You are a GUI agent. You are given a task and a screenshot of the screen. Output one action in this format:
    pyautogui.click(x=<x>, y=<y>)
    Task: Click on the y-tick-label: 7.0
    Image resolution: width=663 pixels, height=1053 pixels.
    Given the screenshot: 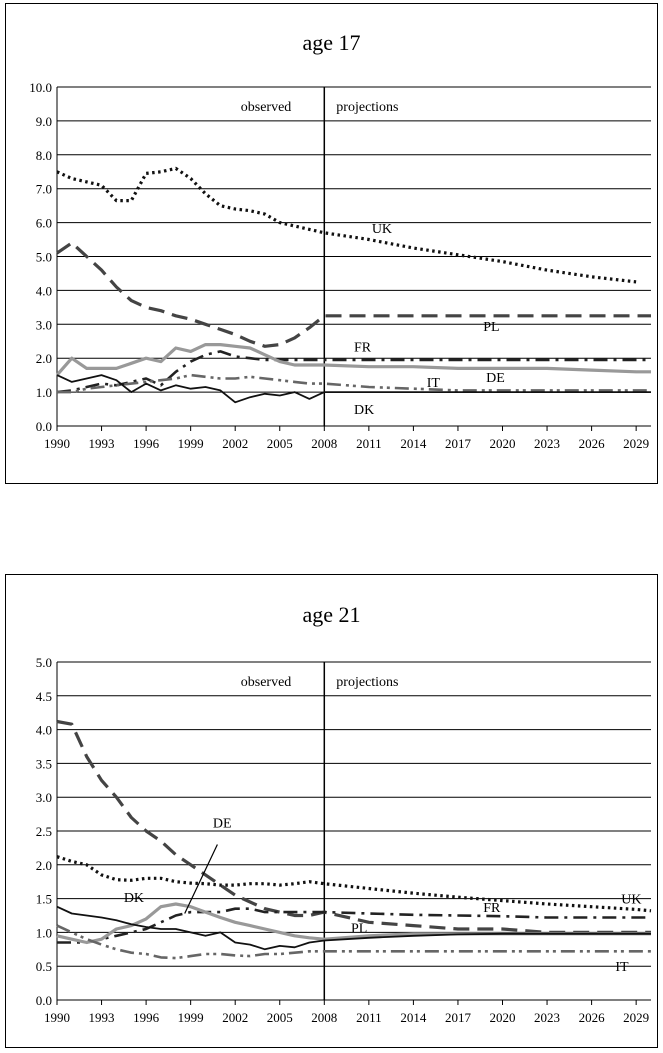 What is the action you would take?
    pyautogui.click(x=44, y=189)
    